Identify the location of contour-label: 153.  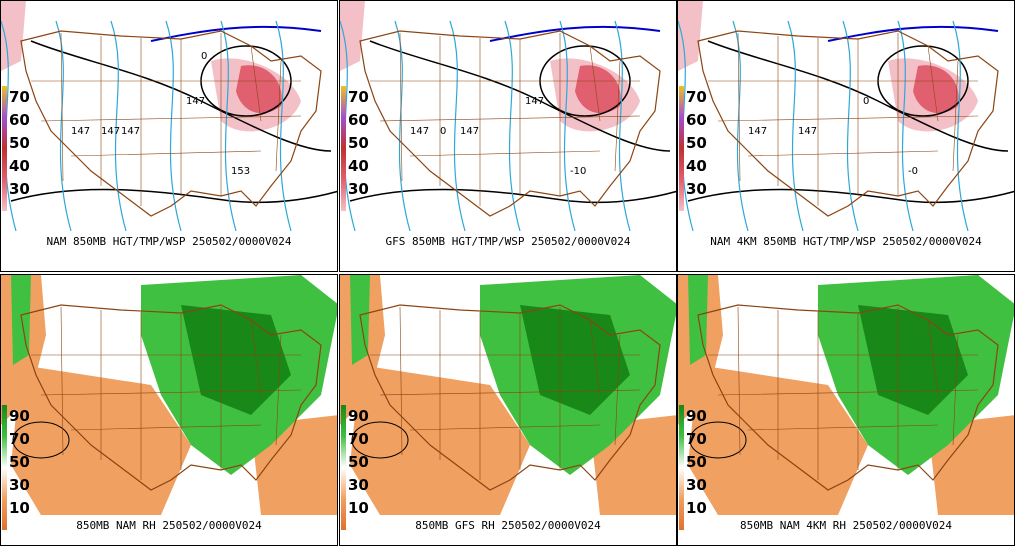
(241, 171).